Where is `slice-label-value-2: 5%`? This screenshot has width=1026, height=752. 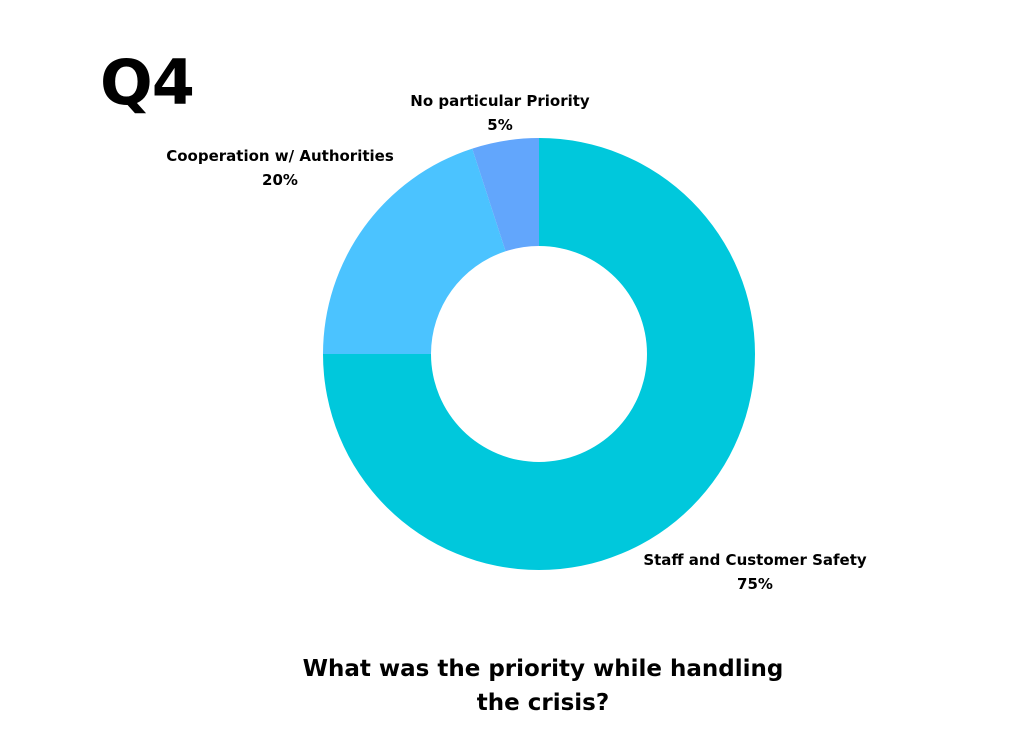
slice-label-value-2: 5% is located at coordinates (499, 125).